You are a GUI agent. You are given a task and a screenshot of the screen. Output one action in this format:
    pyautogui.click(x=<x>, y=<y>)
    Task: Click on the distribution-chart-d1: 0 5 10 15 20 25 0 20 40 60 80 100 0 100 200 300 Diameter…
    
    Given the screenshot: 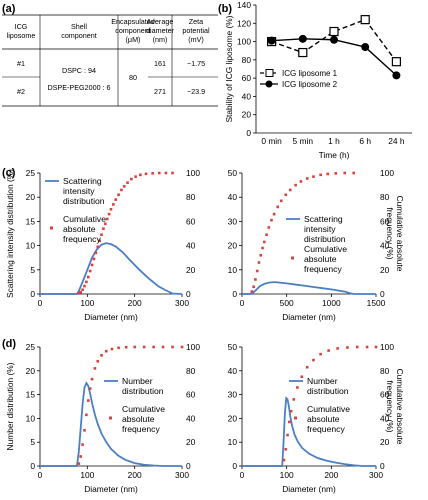 What is the action you would take?
    pyautogui.click(x=102, y=418)
    